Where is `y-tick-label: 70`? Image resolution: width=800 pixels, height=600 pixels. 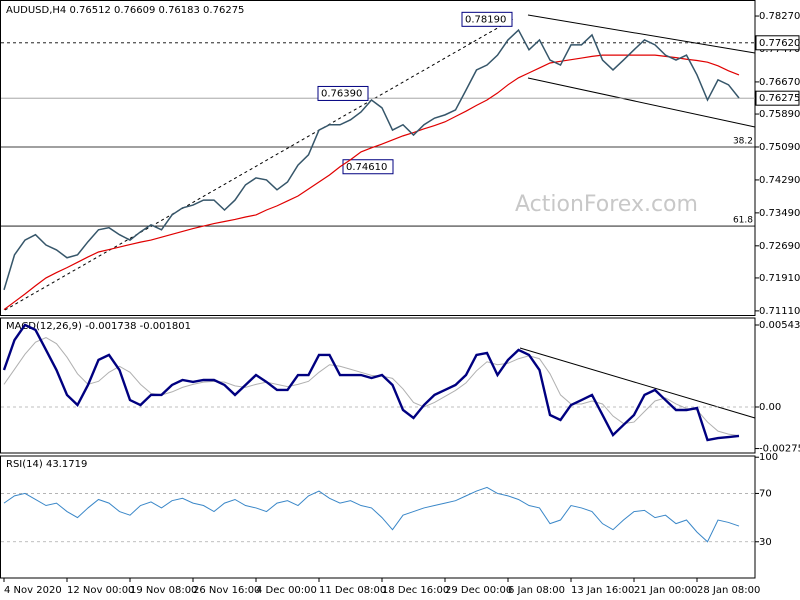
y-tick-label: 70 is located at coordinates (765, 493).